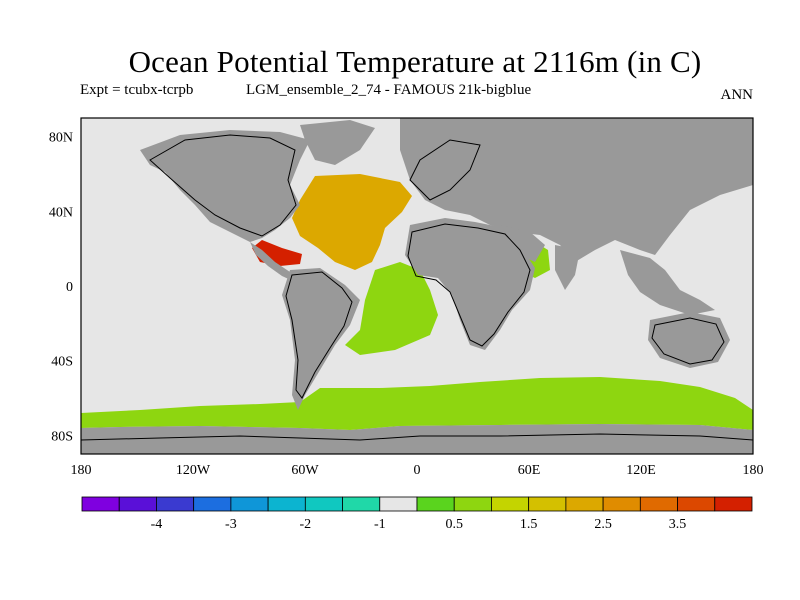  I want to click on model-label: LGM_ensemble_2_74 - FAMOUS 21k-bigblue, so click(389, 90).